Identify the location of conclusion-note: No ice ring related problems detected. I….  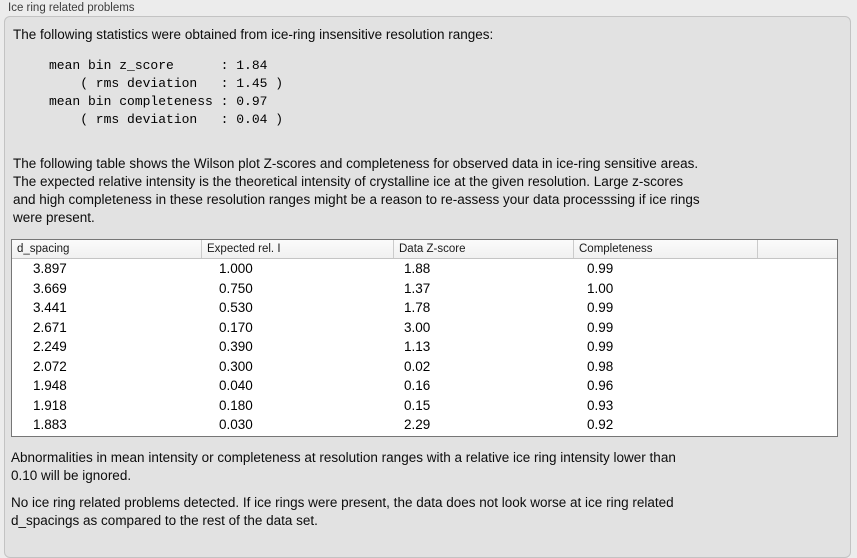
(342, 511).